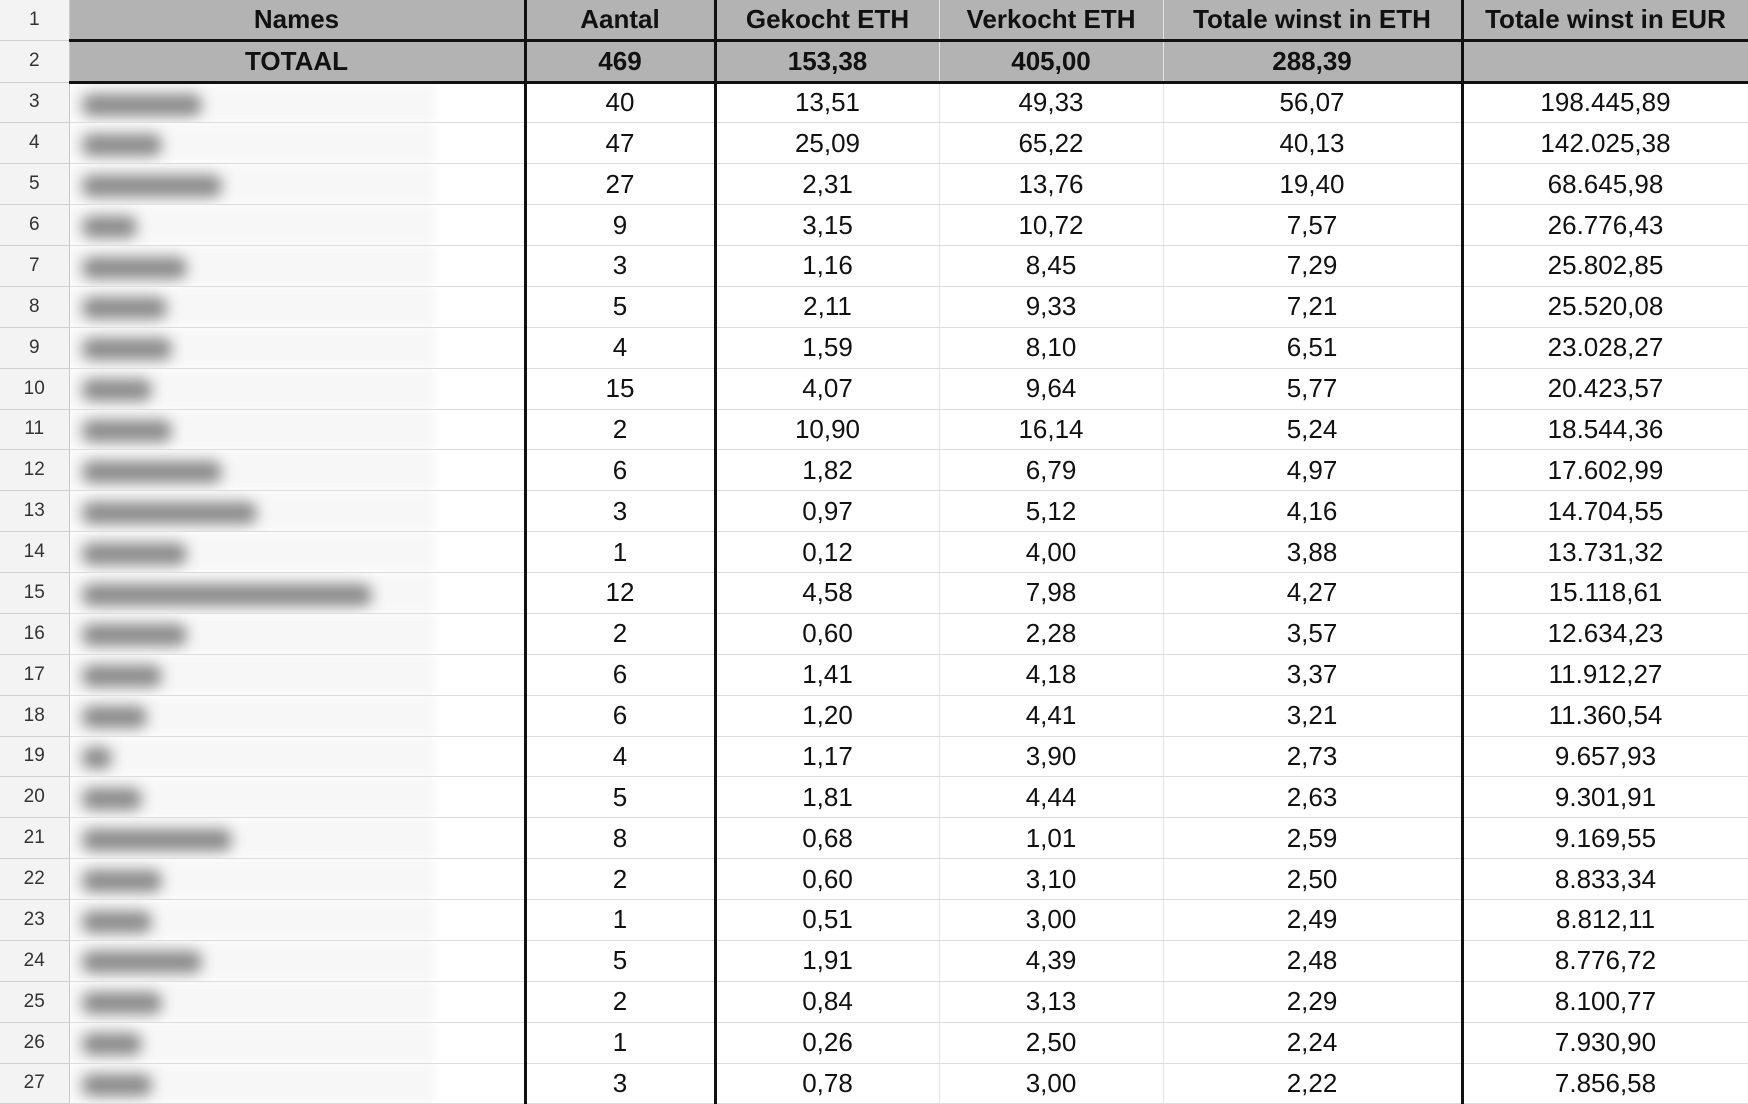  Describe the element at coordinates (1313, 1002) in the screenshot. I see `value-cell: 2,29` at that location.